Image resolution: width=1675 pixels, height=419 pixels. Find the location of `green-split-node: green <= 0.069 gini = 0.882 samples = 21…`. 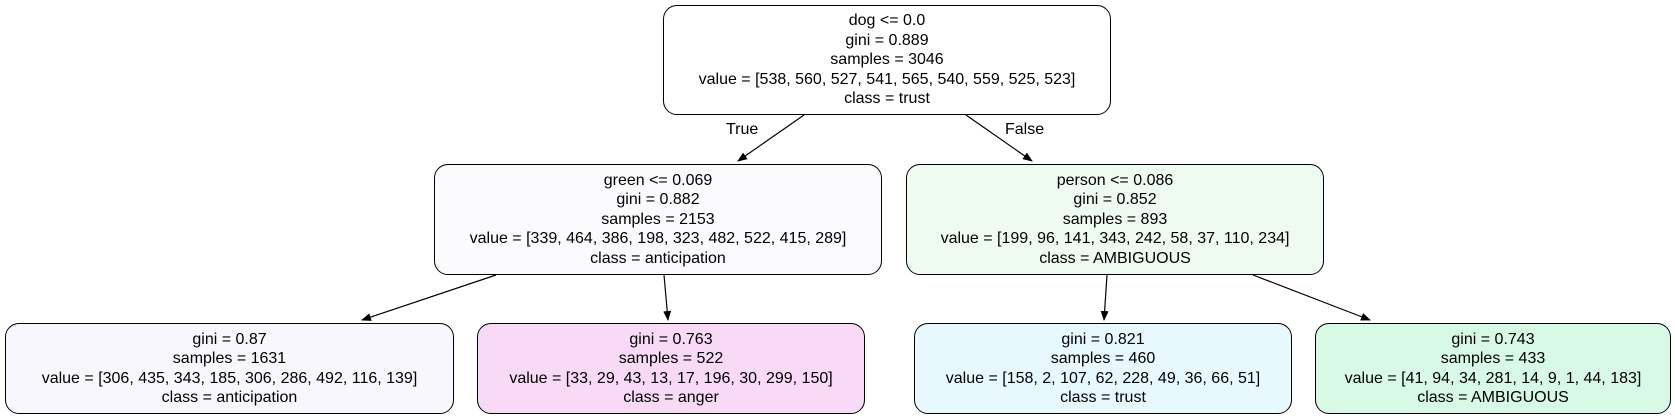

green-split-node: green <= 0.069 gini = 0.882 samples = 21… is located at coordinates (658, 219).